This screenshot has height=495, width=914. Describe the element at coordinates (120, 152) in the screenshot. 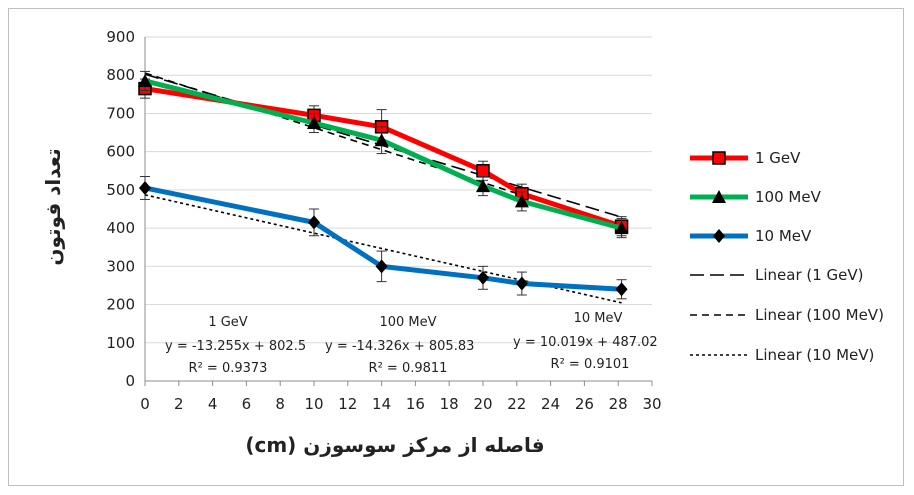

I see `y-tick-label: 600` at that location.